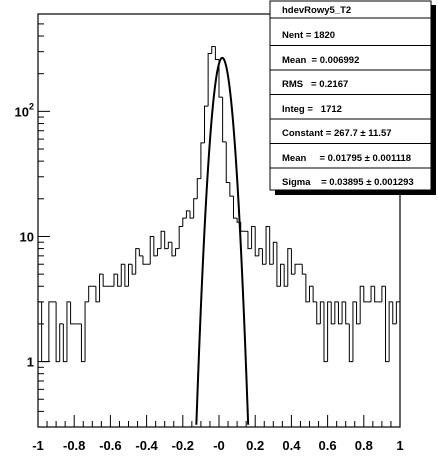 This screenshot has height=463, width=438. What do you see at coordinates (27, 236) in the screenshot?
I see `y-tick-label: 10` at bounding box center [27, 236].